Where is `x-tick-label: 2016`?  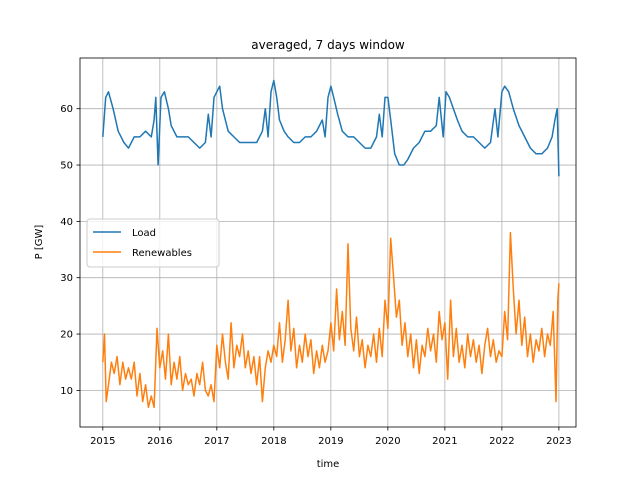
x-tick-label: 2016 is located at coordinates (159, 441).